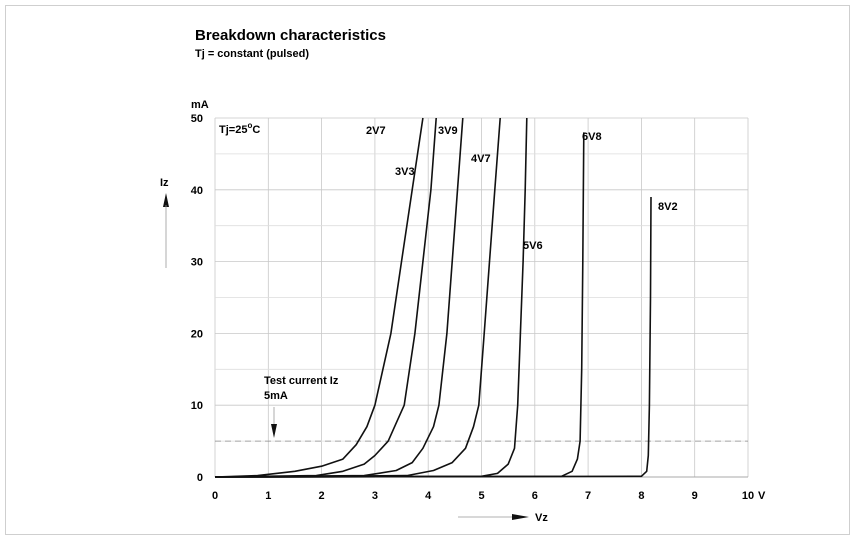 This screenshot has width=856, height=537. Describe the element at coordinates (588, 496) in the screenshot. I see `x-tick-label: 7` at that location.